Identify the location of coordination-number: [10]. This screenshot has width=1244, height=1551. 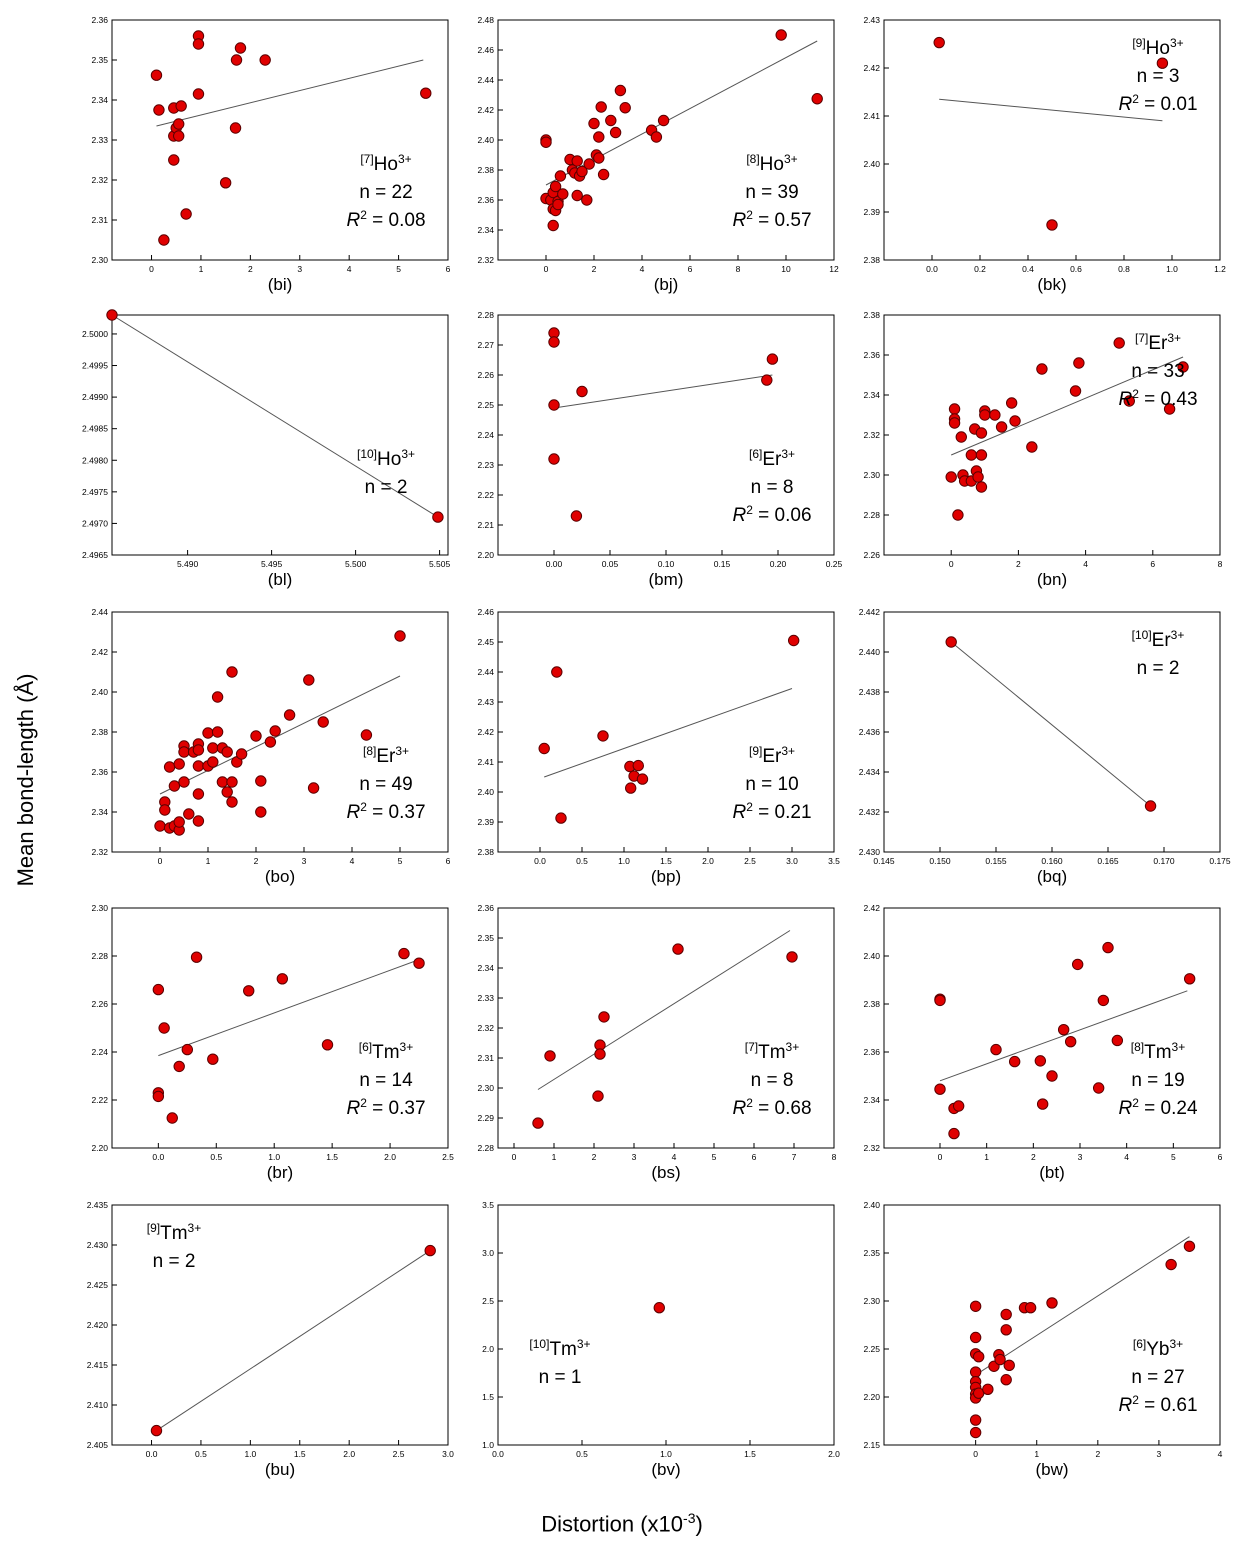
(1142, 635).